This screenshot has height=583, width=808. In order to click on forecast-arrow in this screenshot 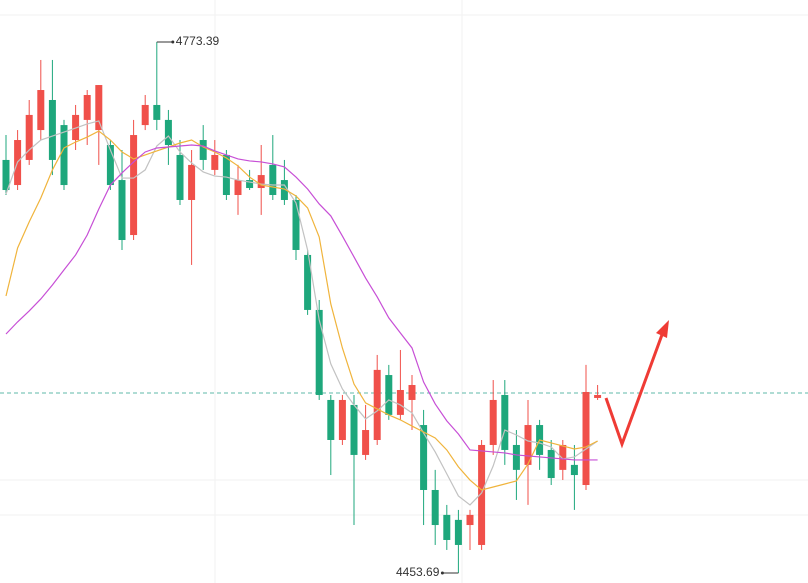, I will do `click(636, 384)`.